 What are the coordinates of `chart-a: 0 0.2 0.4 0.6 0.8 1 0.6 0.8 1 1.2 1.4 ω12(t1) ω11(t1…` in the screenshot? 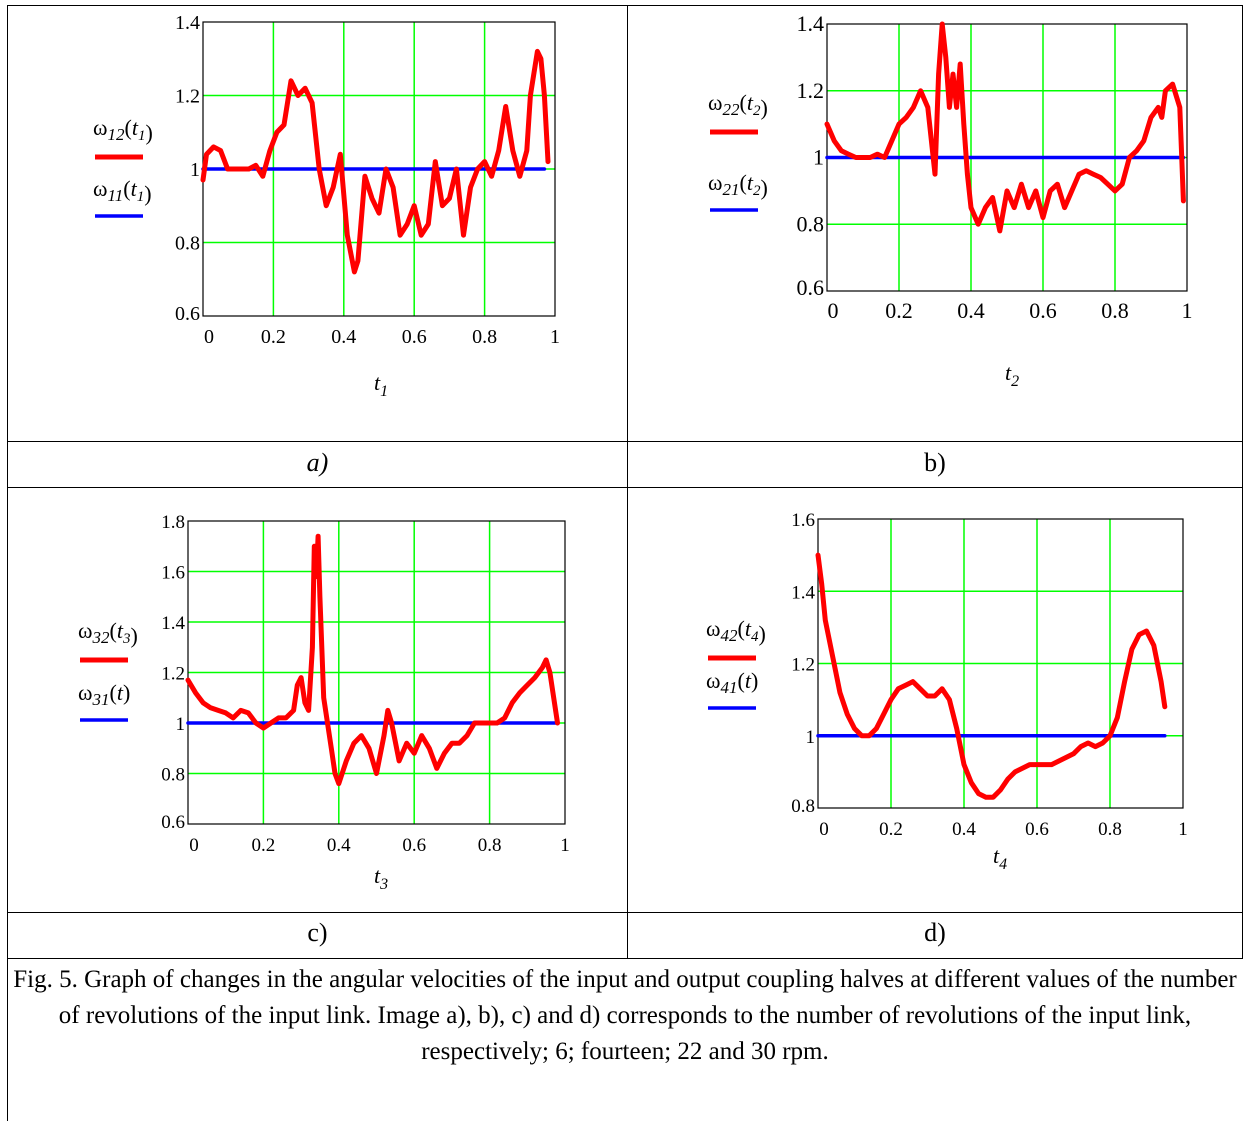 It's located at (326, 206).